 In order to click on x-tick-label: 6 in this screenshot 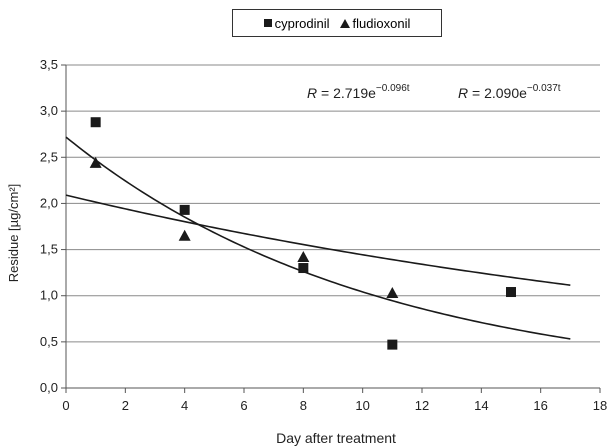, I will do `click(243, 405)`.